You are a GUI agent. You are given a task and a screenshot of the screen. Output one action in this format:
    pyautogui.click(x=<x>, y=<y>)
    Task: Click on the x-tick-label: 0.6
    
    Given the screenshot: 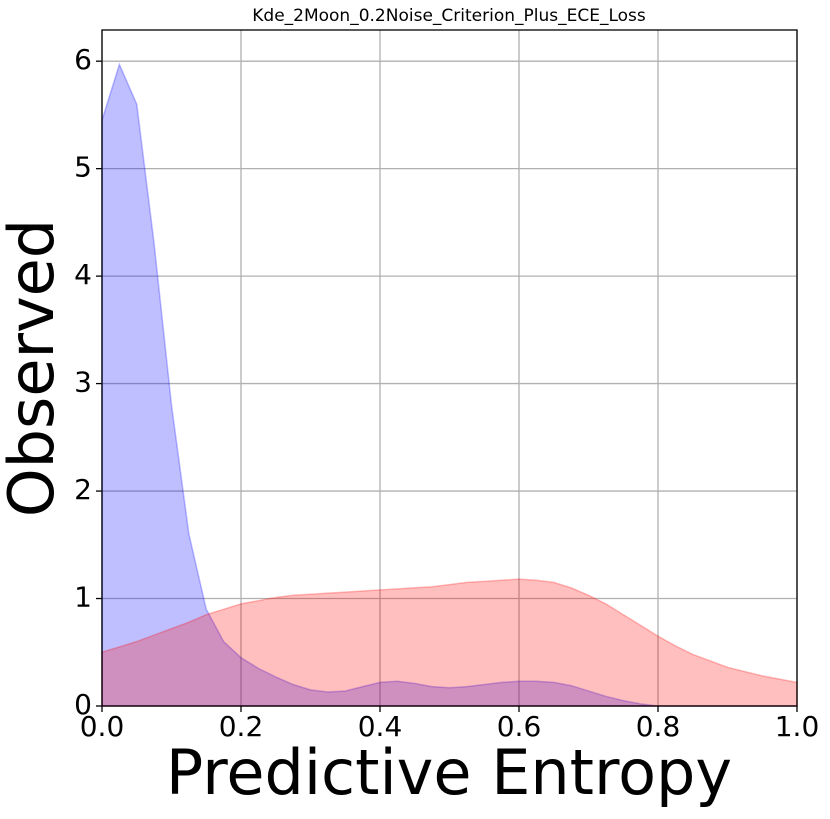 What is the action you would take?
    pyautogui.click(x=519, y=726)
    